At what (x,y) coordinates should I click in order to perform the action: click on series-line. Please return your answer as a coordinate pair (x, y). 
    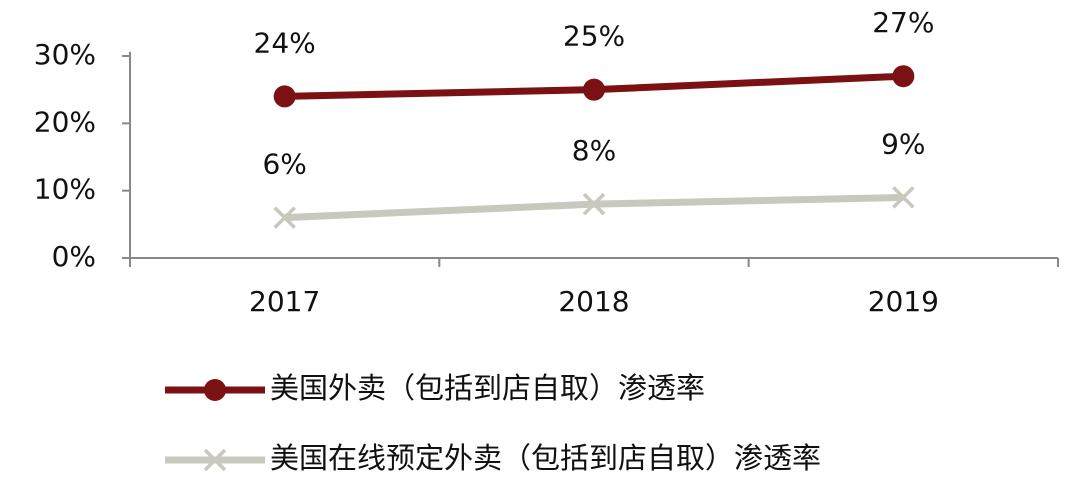
    Looking at the image, I should click on (594, 207).